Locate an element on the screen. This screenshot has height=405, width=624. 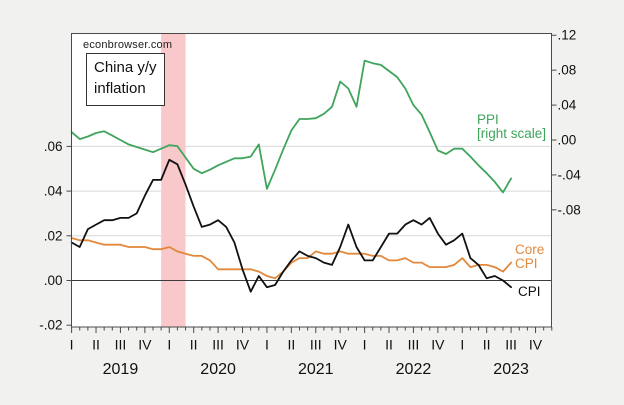
left-axis-tick-label: .00 is located at coordinates (53, 280).